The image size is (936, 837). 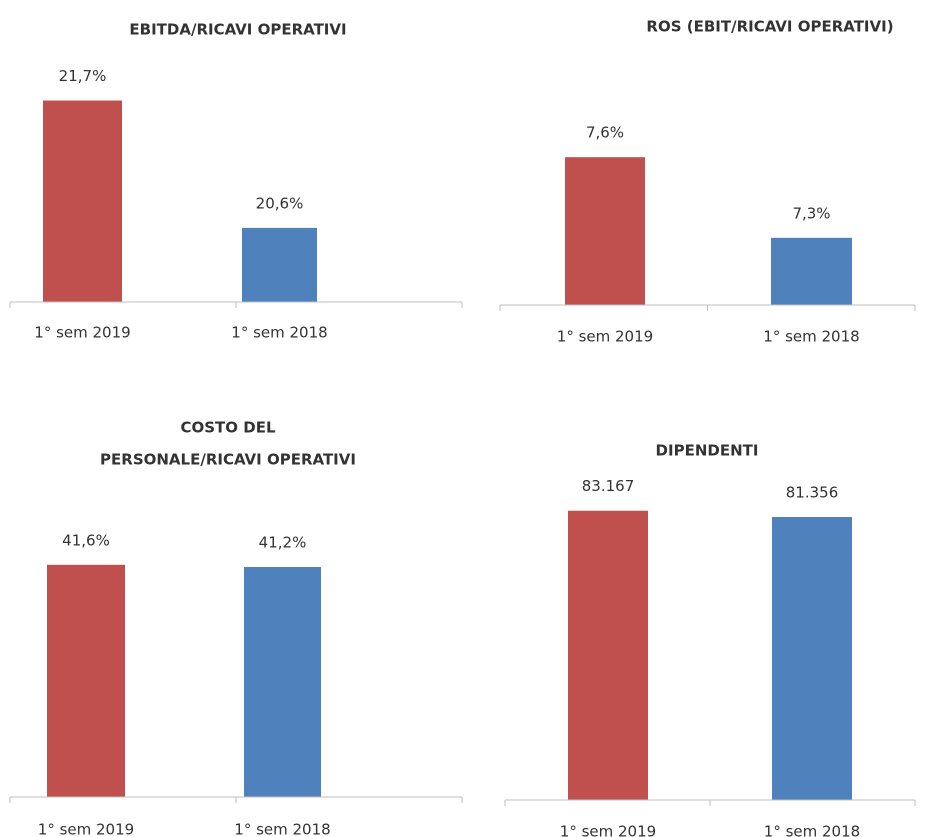 What do you see at coordinates (280, 203) in the screenshot?
I see `data-label: 20,6%` at bounding box center [280, 203].